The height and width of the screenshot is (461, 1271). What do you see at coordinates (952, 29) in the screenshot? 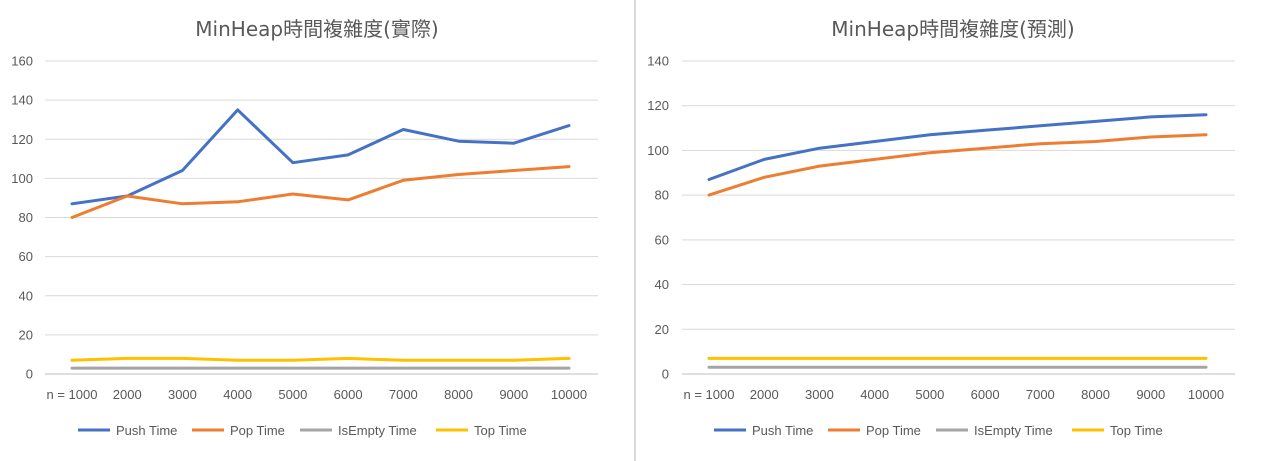
I see `chart-title: MinHeap時間複雜度(預測)` at bounding box center [952, 29].